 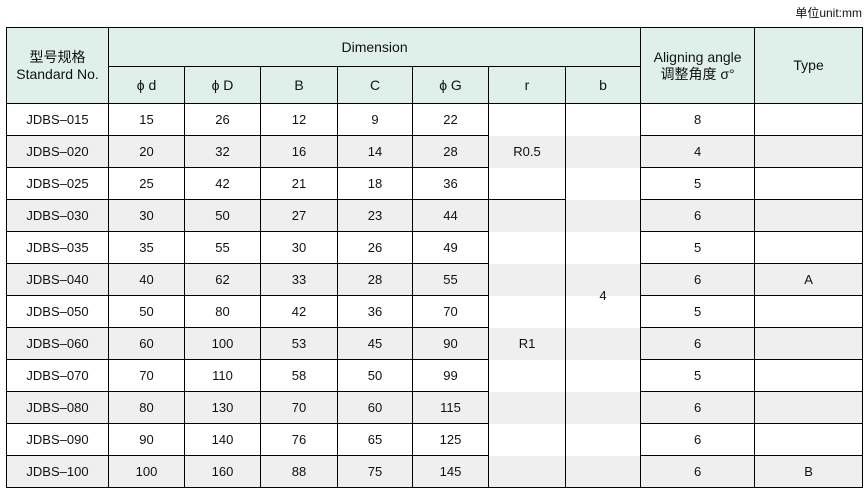 I want to click on cell-G: 90, so click(x=450, y=343).